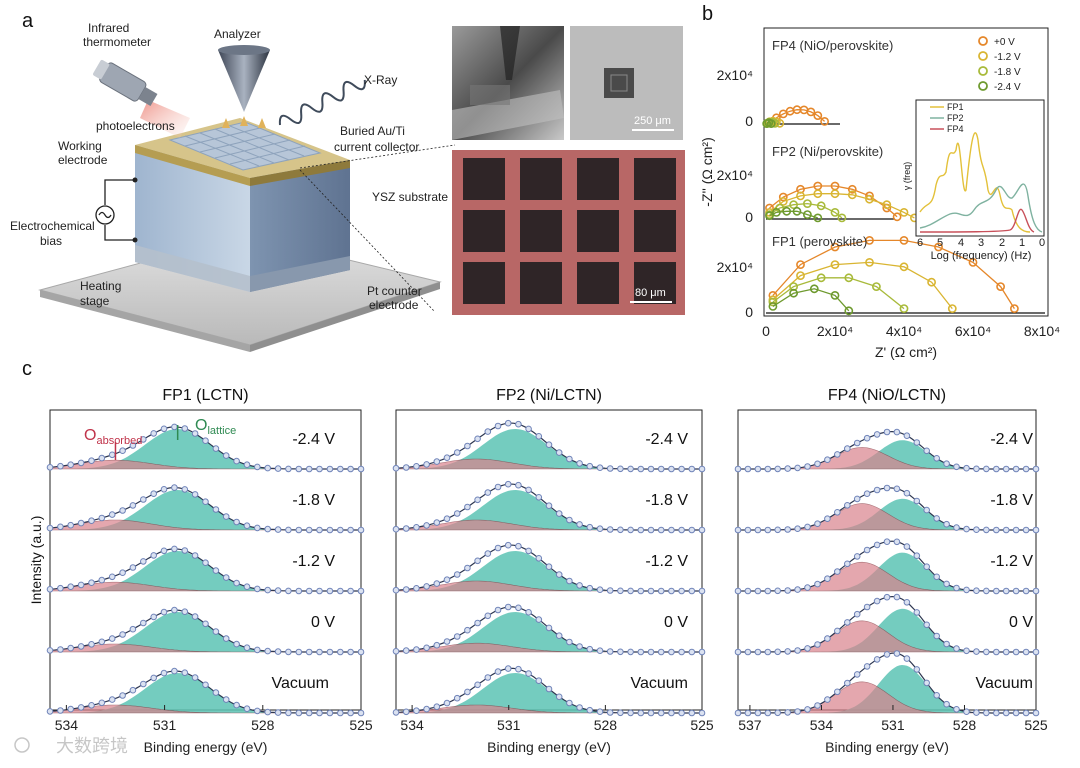 Image resolution: width=1080 pixels, height=768 pixels. What do you see at coordinates (377, 228) in the screenshot?
I see `leader-lines` at bounding box center [377, 228].